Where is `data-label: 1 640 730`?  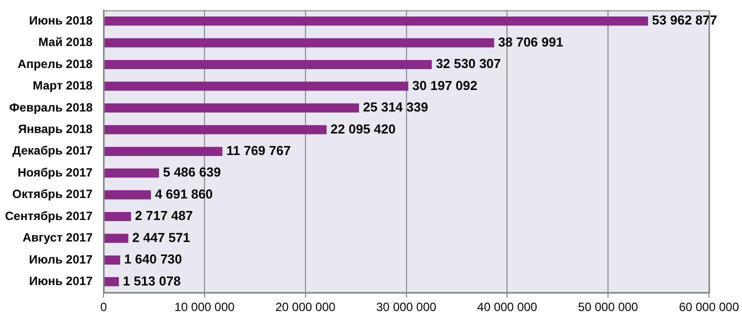 data-label: 1 640 730 is located at coordinates (153, 259).